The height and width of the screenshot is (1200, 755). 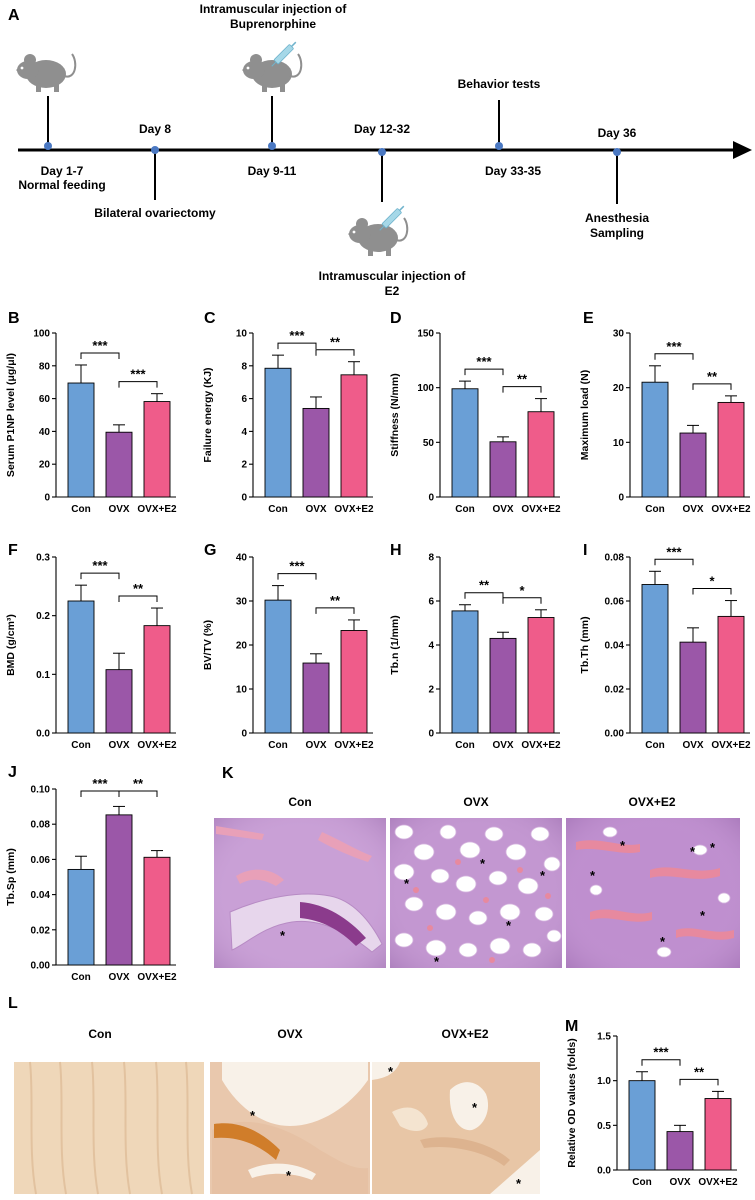 I want to click on y-tick-label: 10, so click(x=242, y=334).